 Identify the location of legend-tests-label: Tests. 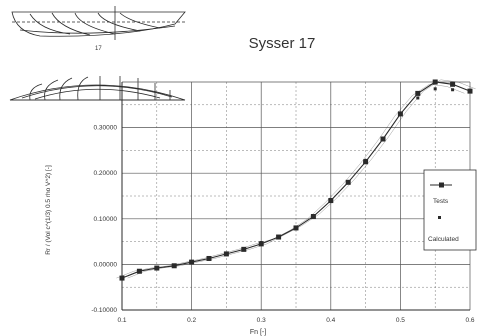
(441, 201).